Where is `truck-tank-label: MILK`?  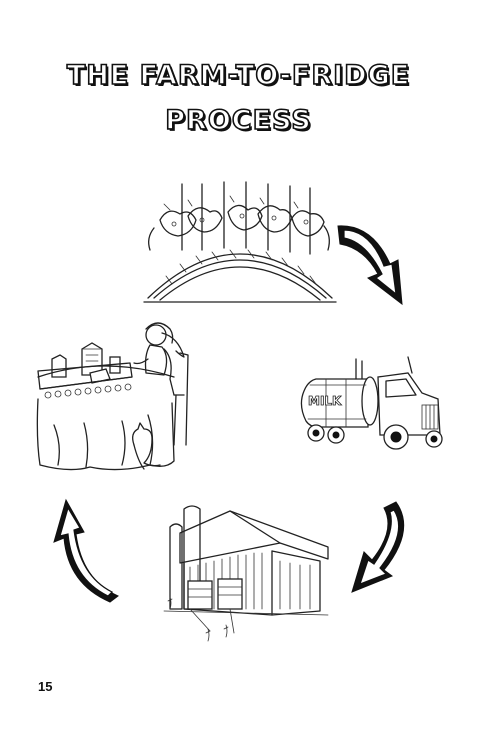
truck-tank-label: MILK is located at coordinates (325, 401).